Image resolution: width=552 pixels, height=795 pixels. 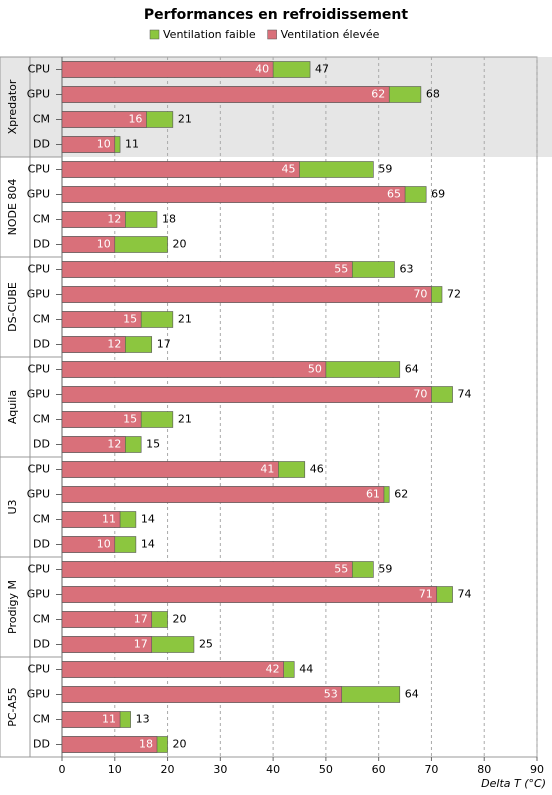 I want to click on value-label: 70, so click(x=420, y=294).